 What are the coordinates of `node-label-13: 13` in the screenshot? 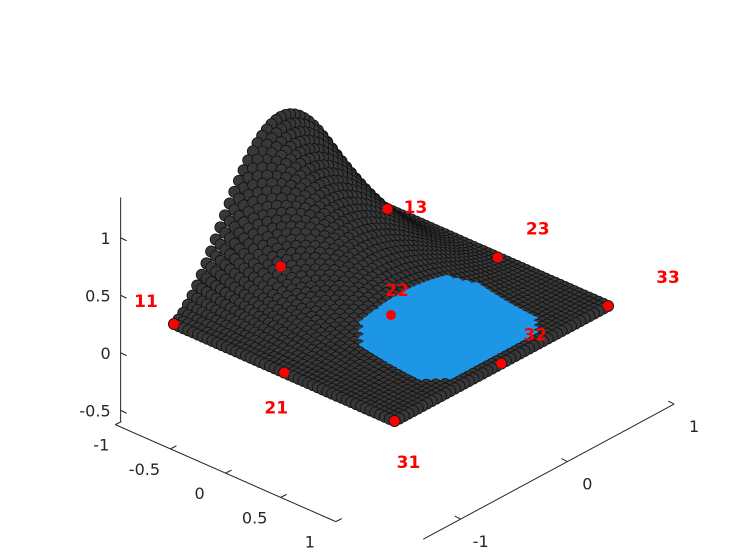 It's located at (416, 208).